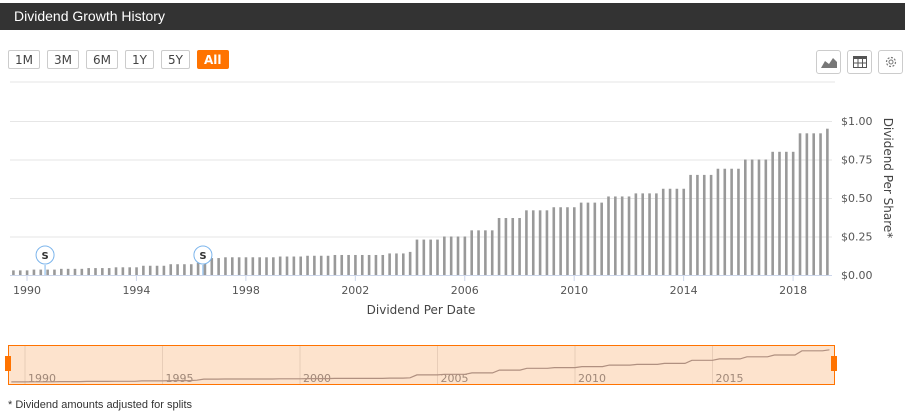  What do you see at coordinates (828, 62) in the screenshot?
I see `chart-type-button` at bounding box center [828, 62].